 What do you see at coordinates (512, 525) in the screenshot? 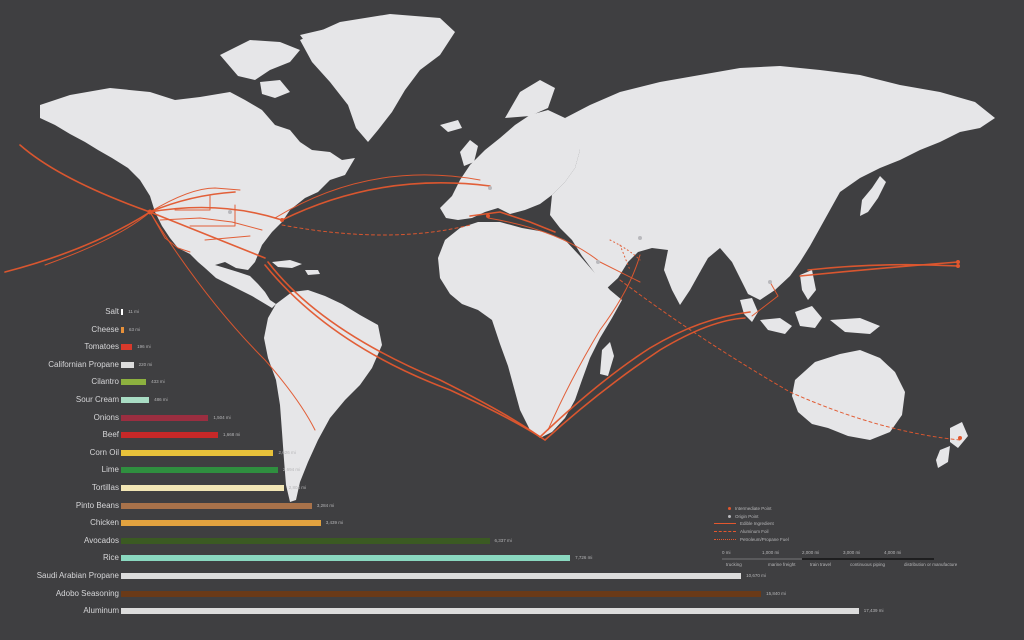
I see `ingredient-row: Chicken 3,439 mi` at bounding box center [512, 525].